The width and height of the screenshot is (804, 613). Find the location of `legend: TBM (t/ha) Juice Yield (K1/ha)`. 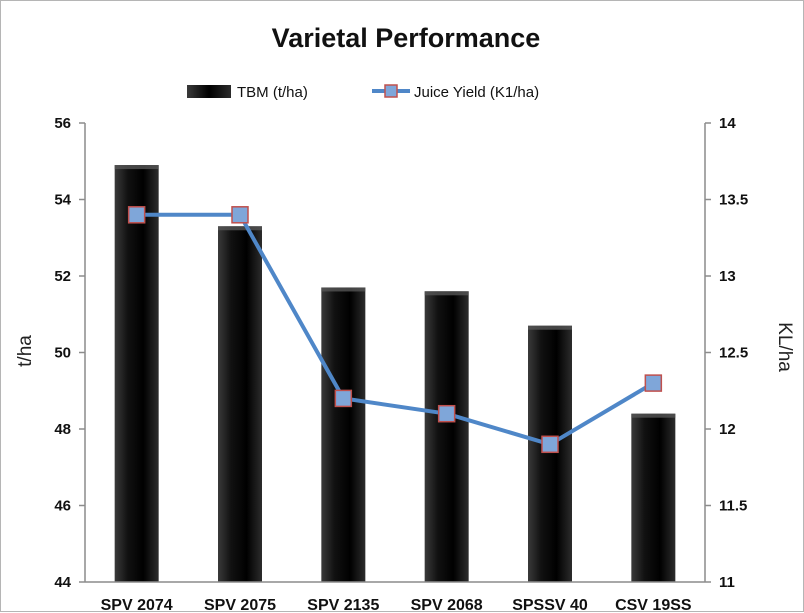

legend: TBM (t/ha) Juice Yield (K1/ha) is located at coordinates (363, 92).